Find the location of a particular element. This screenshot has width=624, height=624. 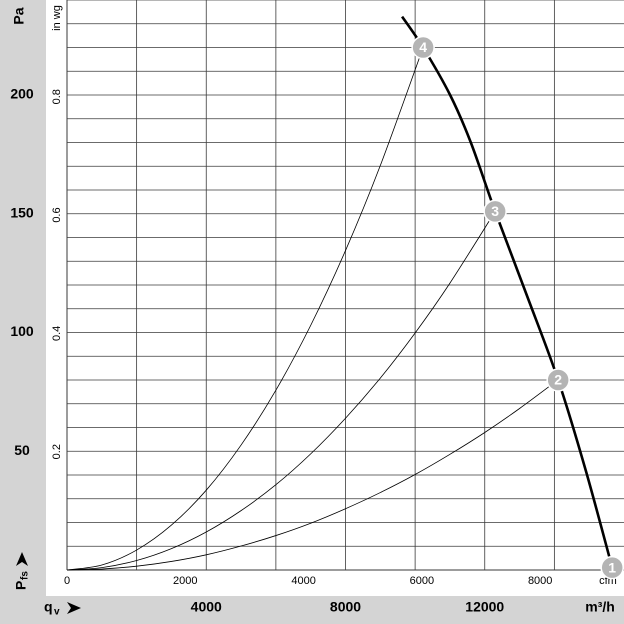

bottom-band is located at coordinates (312, 610).